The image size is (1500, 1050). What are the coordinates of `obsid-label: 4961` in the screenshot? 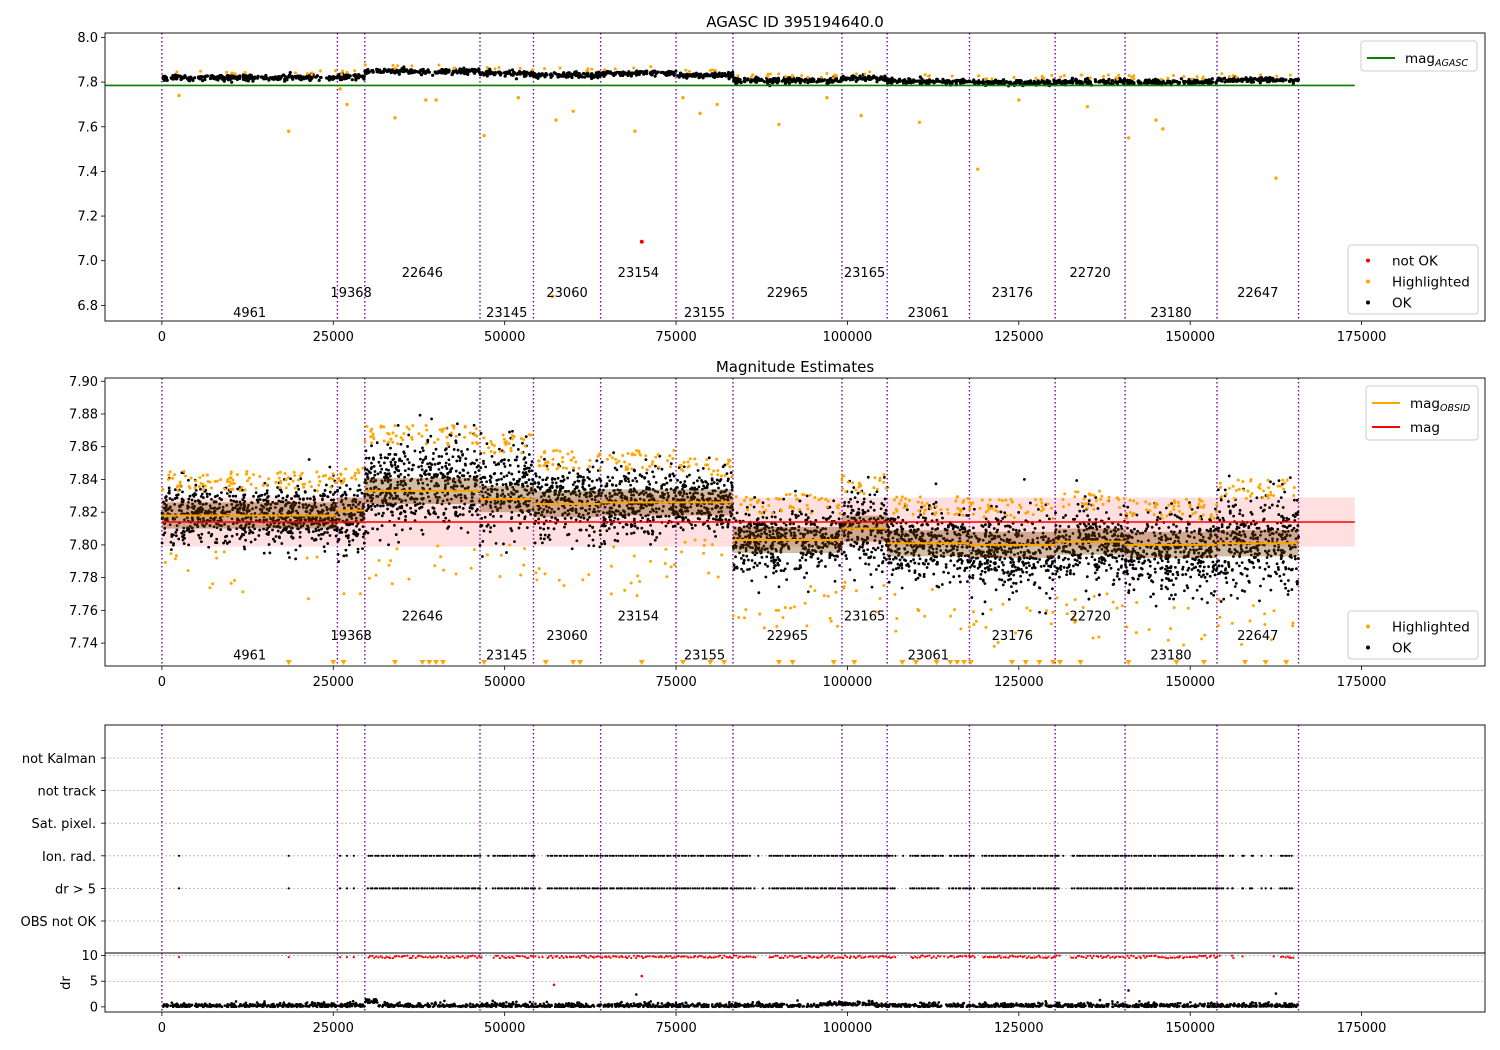 It's located at (249, 313).